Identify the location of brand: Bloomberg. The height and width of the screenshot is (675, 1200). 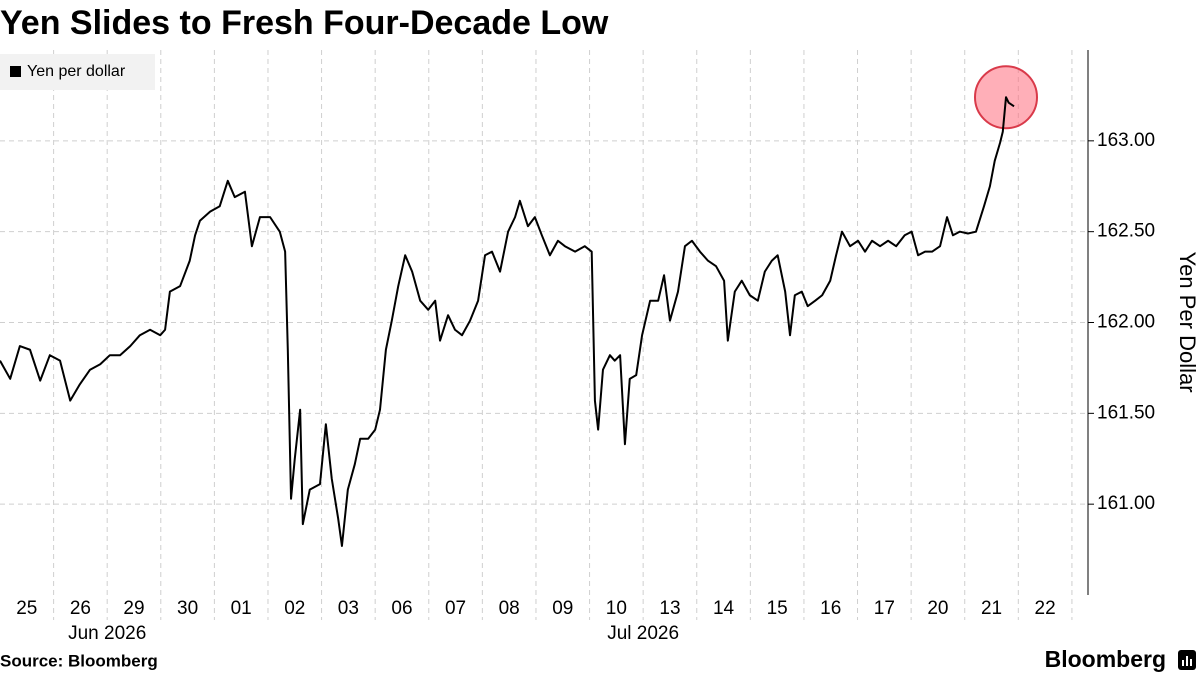
(1105, 659).